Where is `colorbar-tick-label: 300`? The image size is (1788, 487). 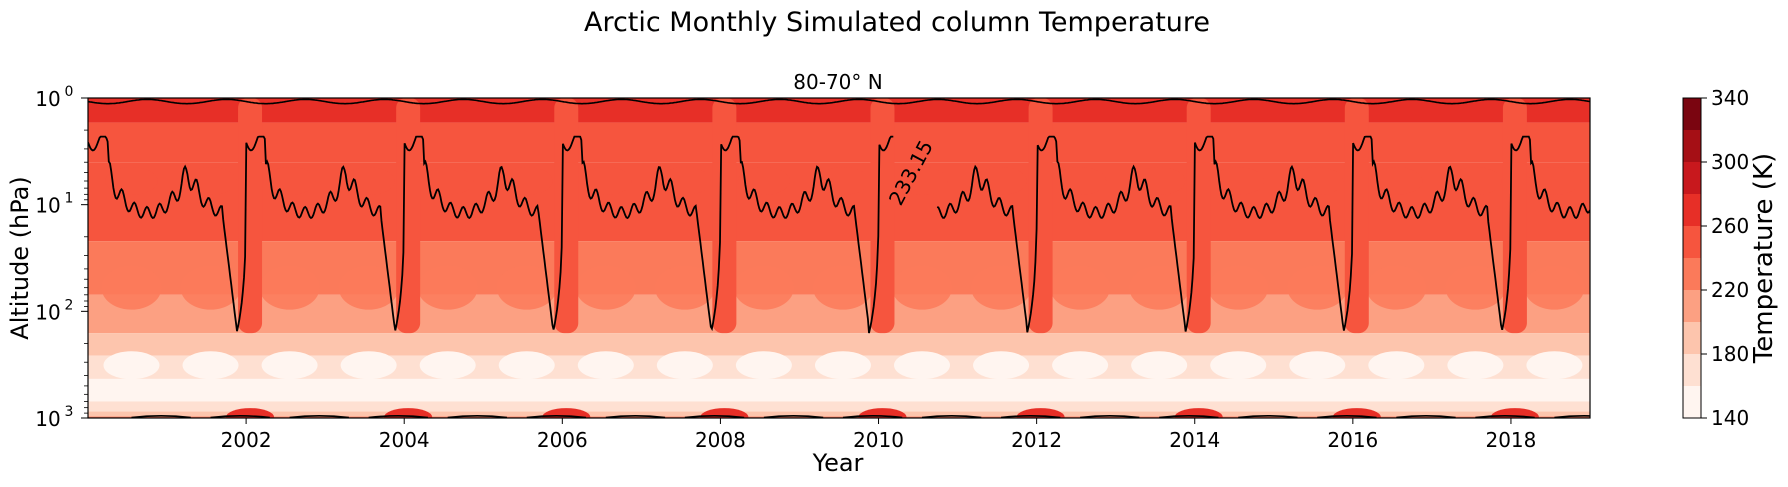 colorbar-tick-label: 300 is located at coordinates (1730, 162).